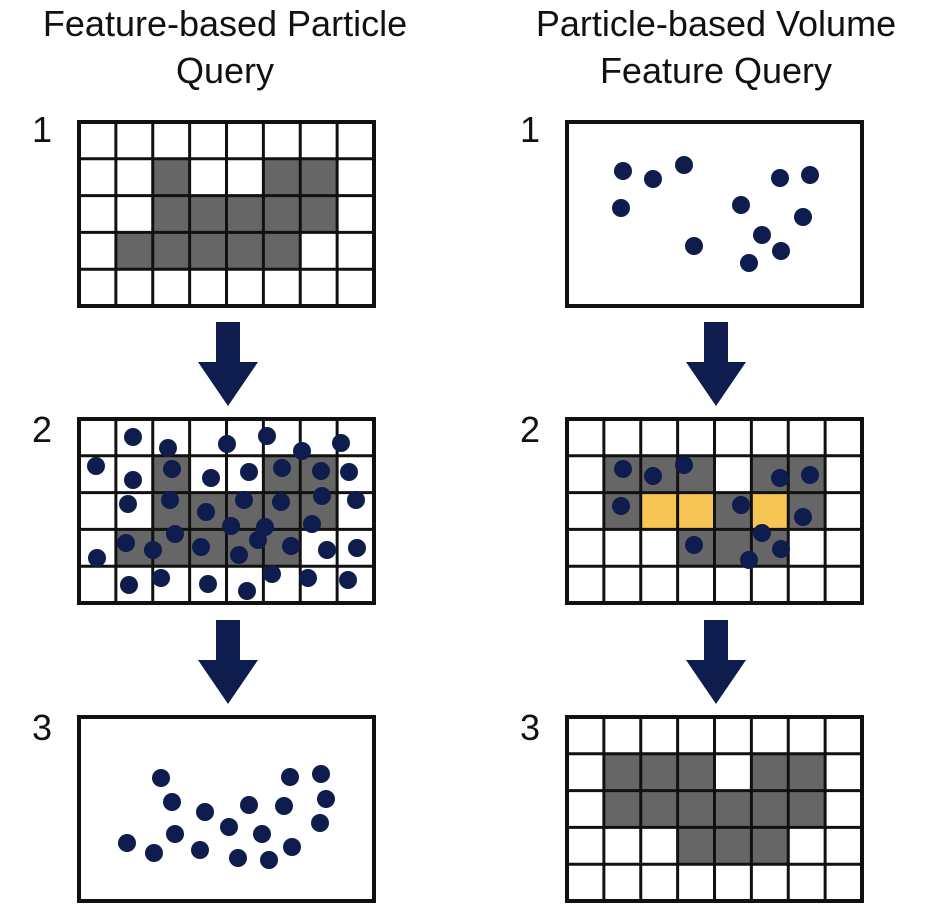 Image resolution: width=938 pixels, height=917 pixels. Describe the element at coordinates (42, 429) in the screenshot. I see `left-step-2-label: 2` at that location.